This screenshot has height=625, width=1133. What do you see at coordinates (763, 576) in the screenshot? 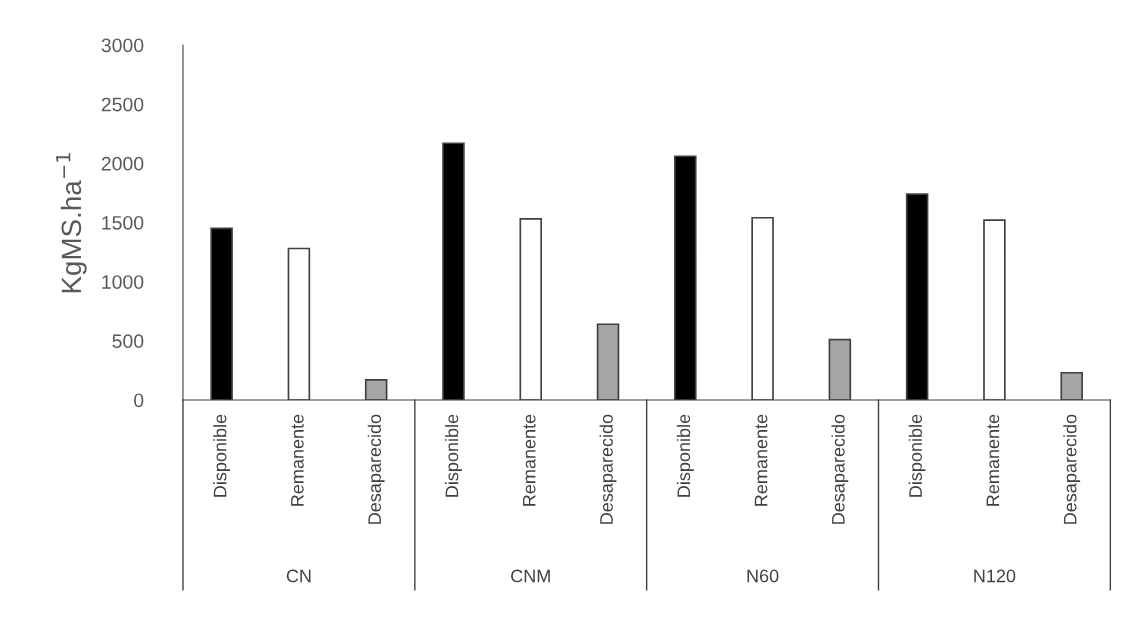
I see `text: N60` at bounding box center [763, 576].